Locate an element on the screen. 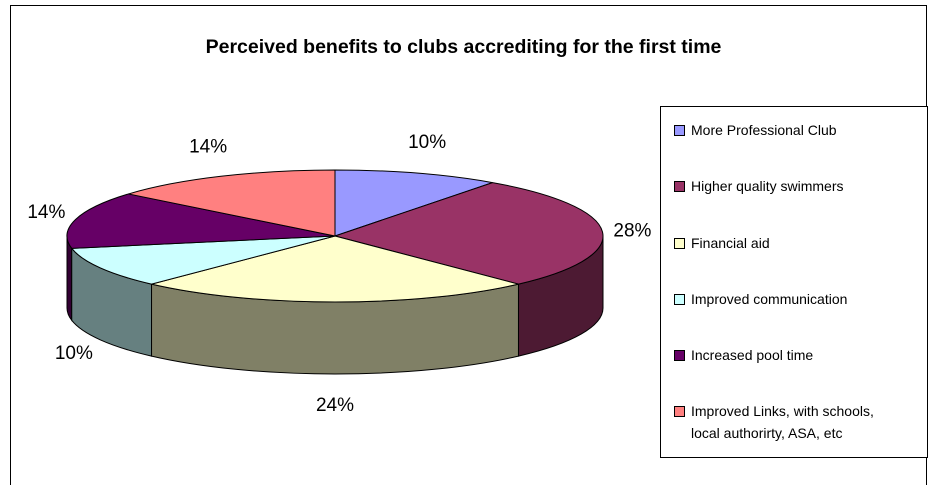 The height and width of the screenshot is (485, 936). legend-item: Improved communication is located at coordinates (797, 299).